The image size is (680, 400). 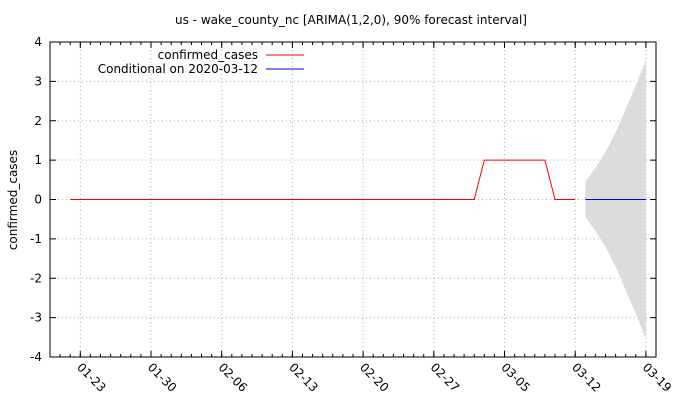 What do you see at coordinates (208, 55) in the screenshot?
I see `legend-label: confirmed_cases` at bounding box center [208, 55].